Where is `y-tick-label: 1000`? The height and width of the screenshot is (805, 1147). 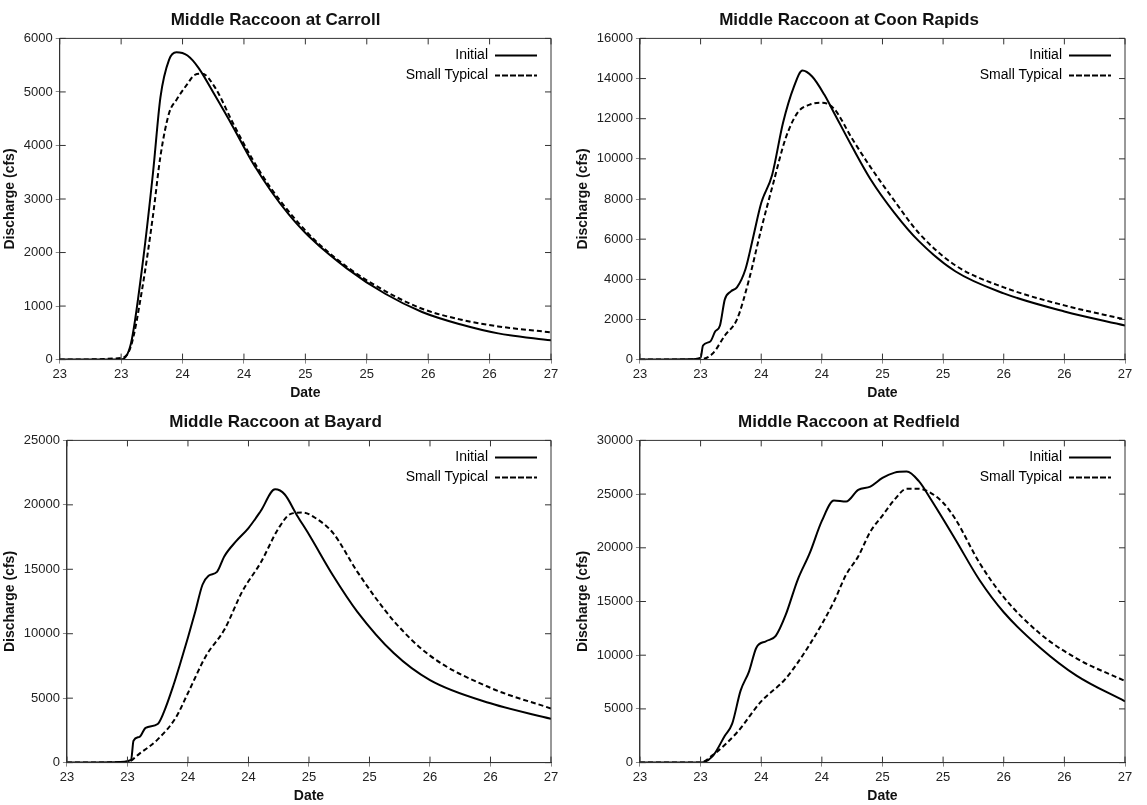 y-tick-label: 1000 is located at coordinates (38, 305).